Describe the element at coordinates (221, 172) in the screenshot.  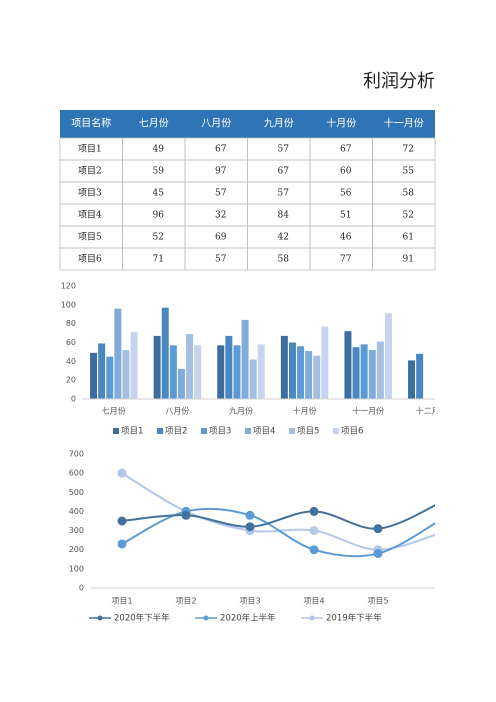
I see `cell-text: 97` at that location.